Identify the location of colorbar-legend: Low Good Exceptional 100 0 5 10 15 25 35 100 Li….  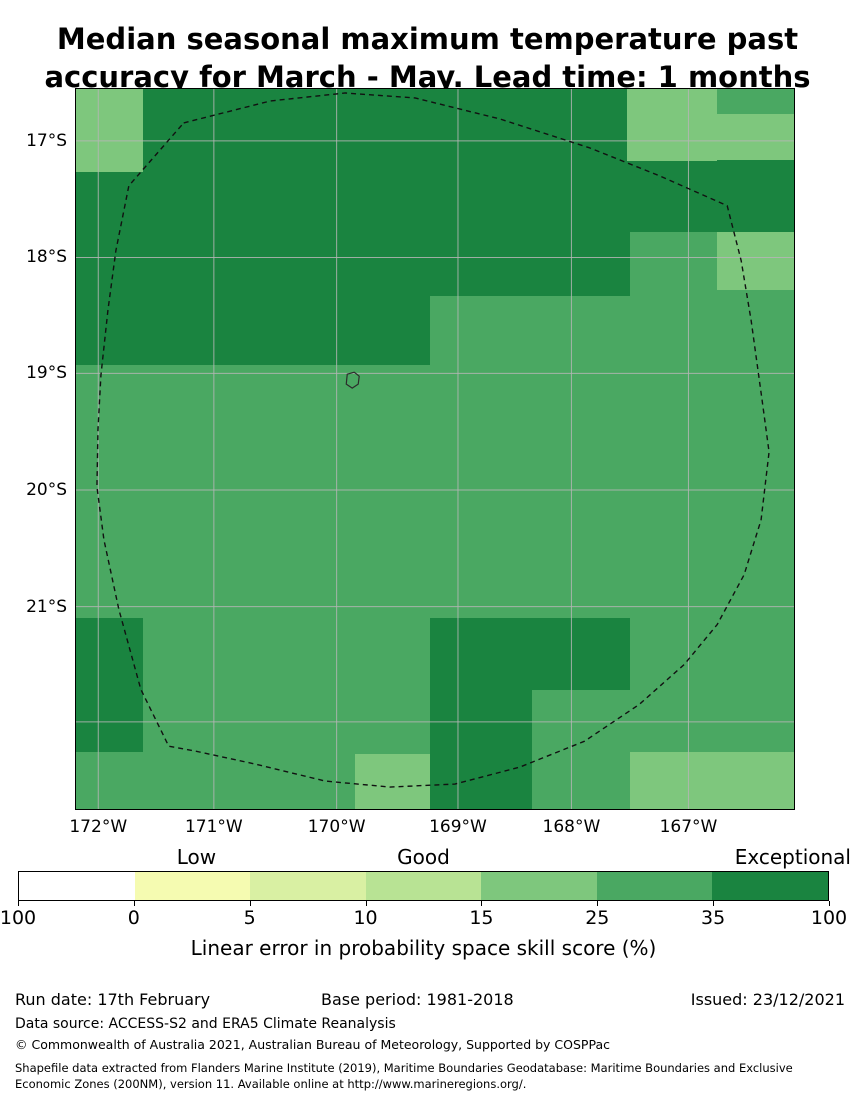
(425, 900).